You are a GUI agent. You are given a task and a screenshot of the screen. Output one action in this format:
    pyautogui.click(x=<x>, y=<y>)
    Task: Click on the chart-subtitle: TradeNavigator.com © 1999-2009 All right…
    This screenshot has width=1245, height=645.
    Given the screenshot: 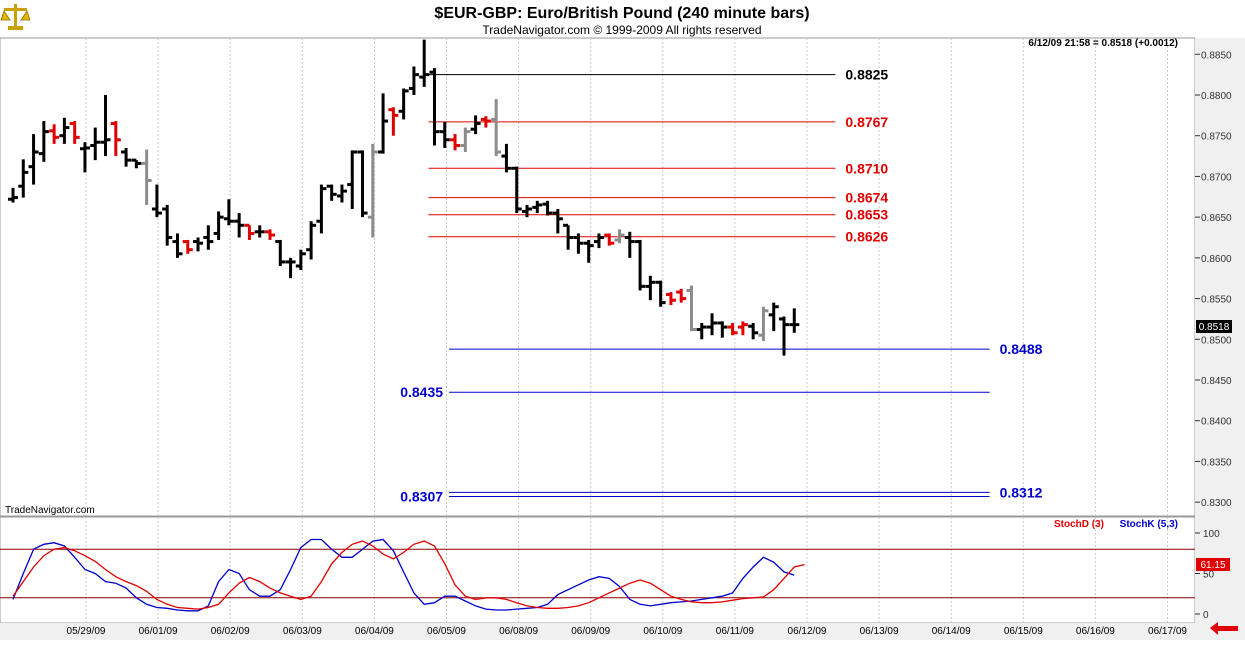 What is the action you would take?
    pyautogui.click(x=621, y=30)
    